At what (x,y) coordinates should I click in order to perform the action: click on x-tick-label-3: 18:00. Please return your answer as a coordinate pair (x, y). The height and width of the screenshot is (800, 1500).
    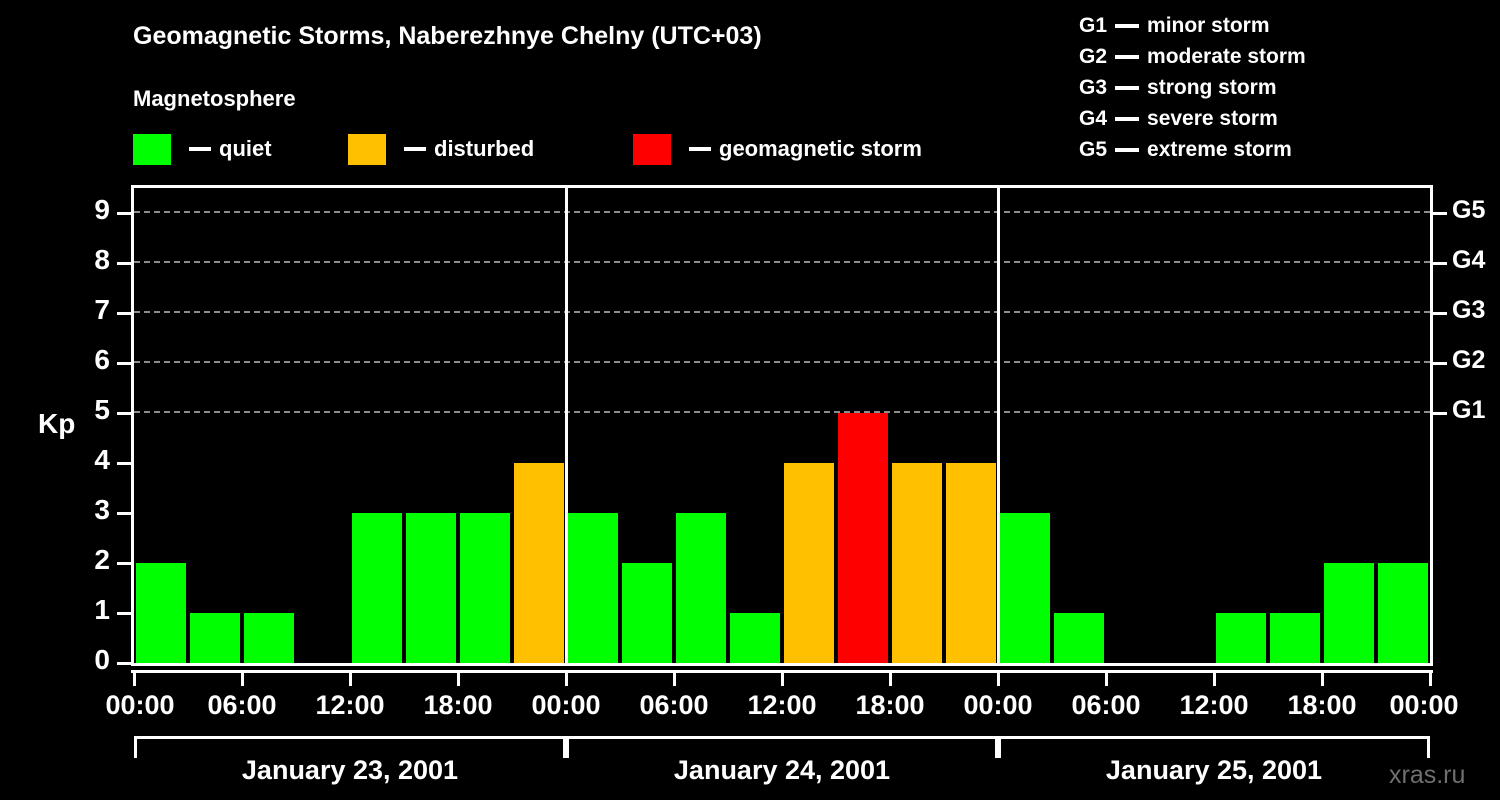
    Looking at the image, I should click on (458, 705).